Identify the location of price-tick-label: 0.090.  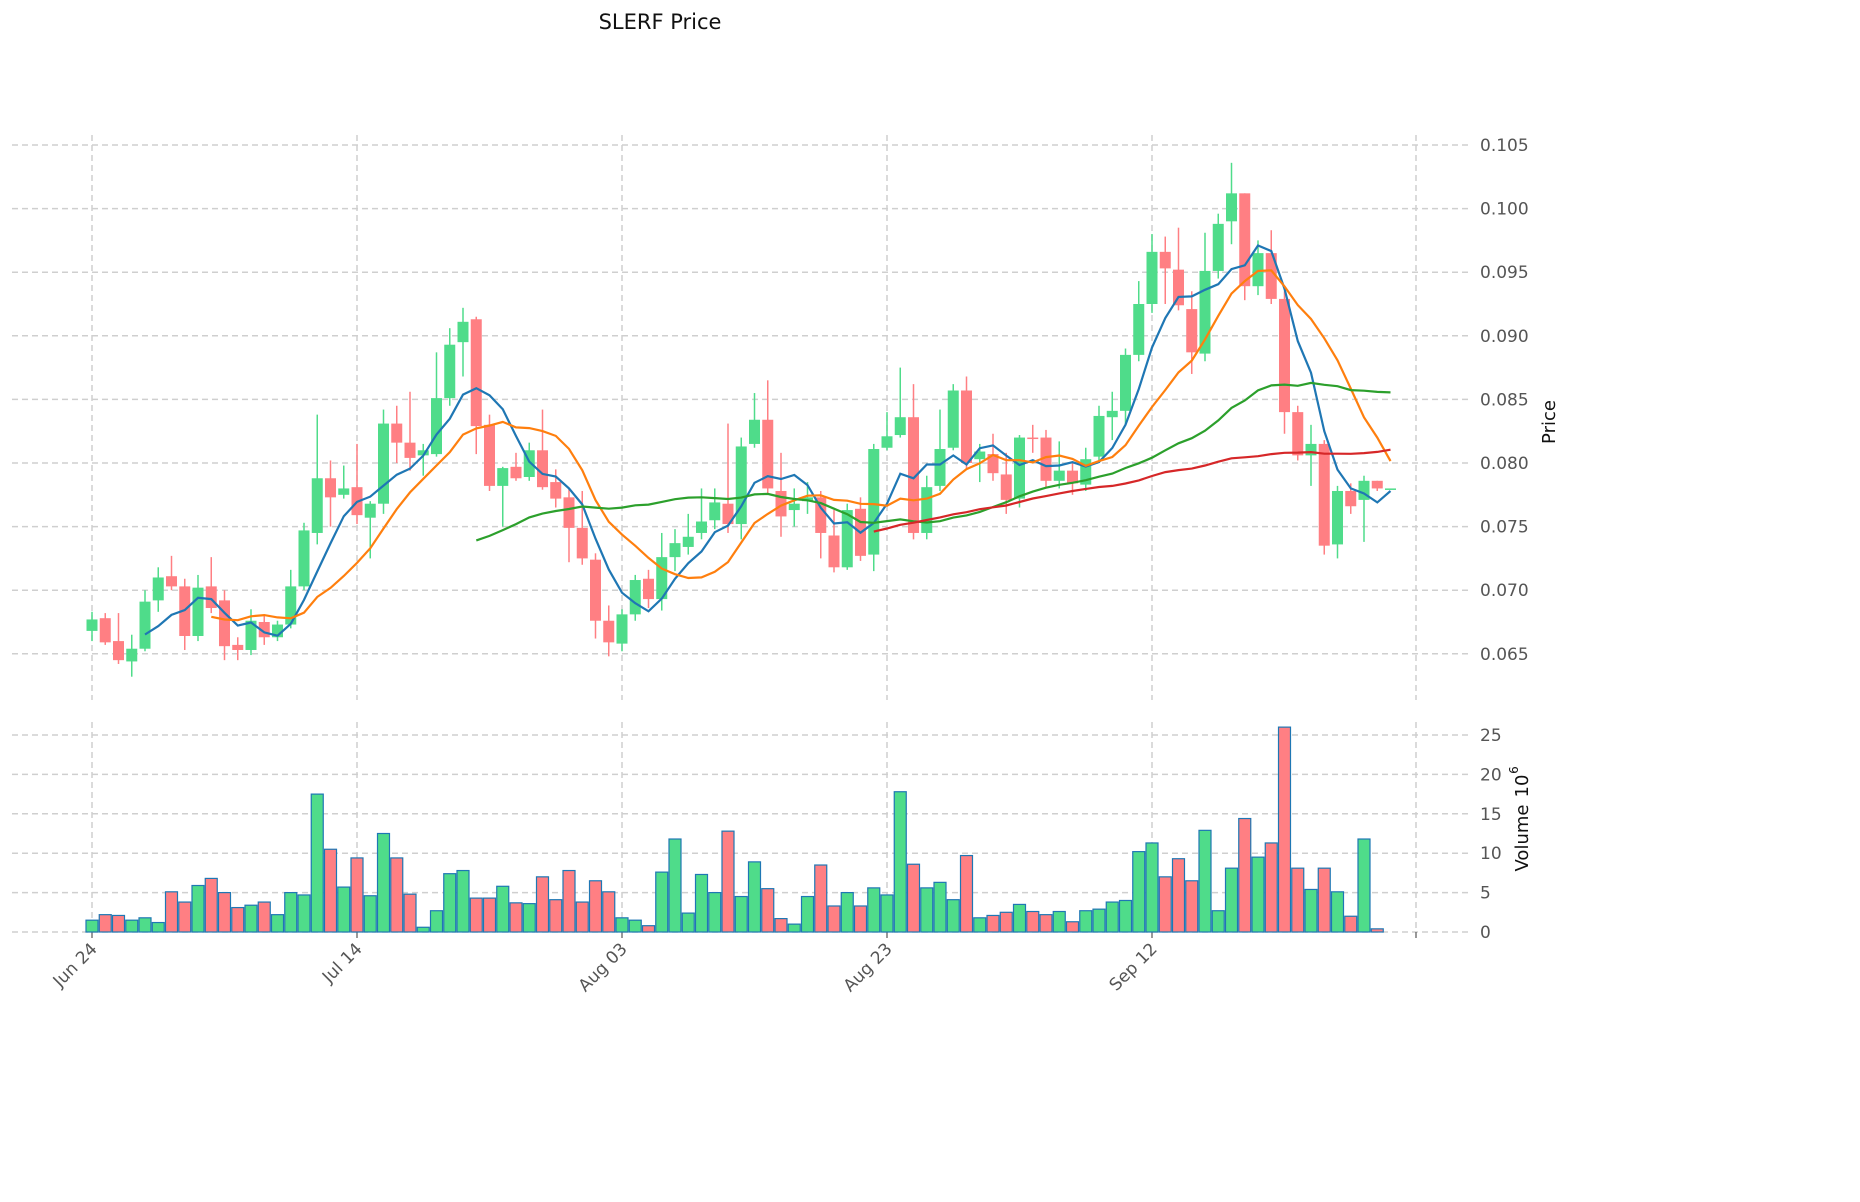
(1504, 337).